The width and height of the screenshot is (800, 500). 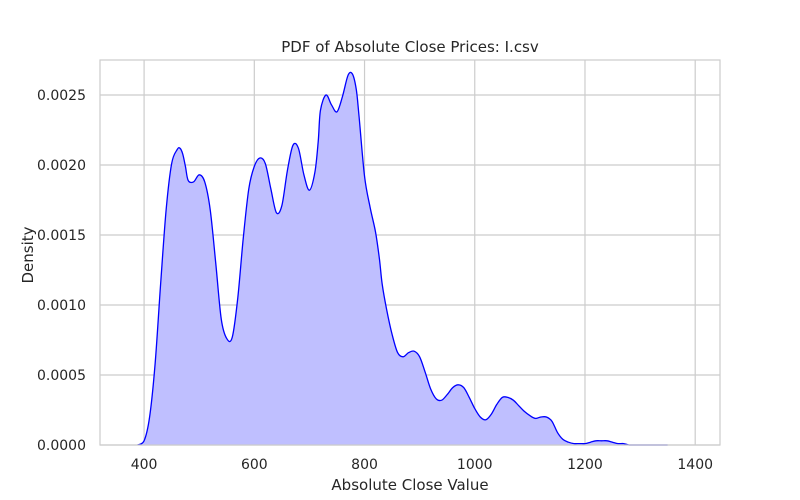 What do you see at coordinates (410, 47) in the screenshot?
I see `chart-title: PDF of Absolute Close Prices: I.csv` at bounding box center [410, 47].